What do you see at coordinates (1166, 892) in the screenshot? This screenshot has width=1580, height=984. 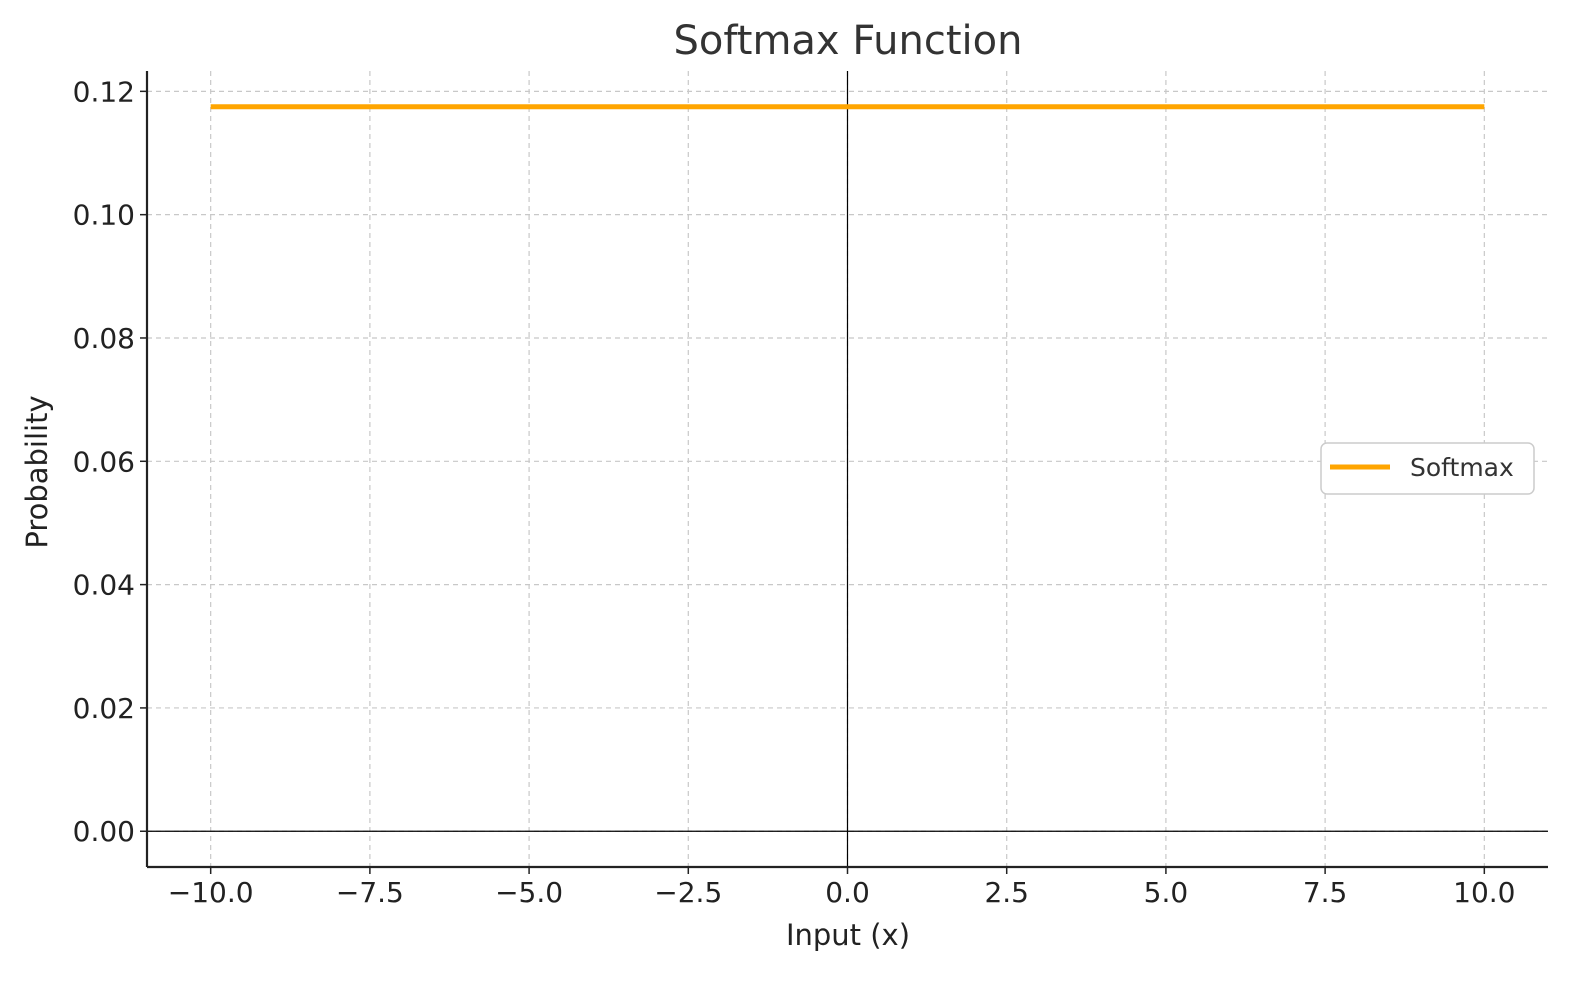 I see `x-tick-label: 5.0` at bounding box center [1166, 892].